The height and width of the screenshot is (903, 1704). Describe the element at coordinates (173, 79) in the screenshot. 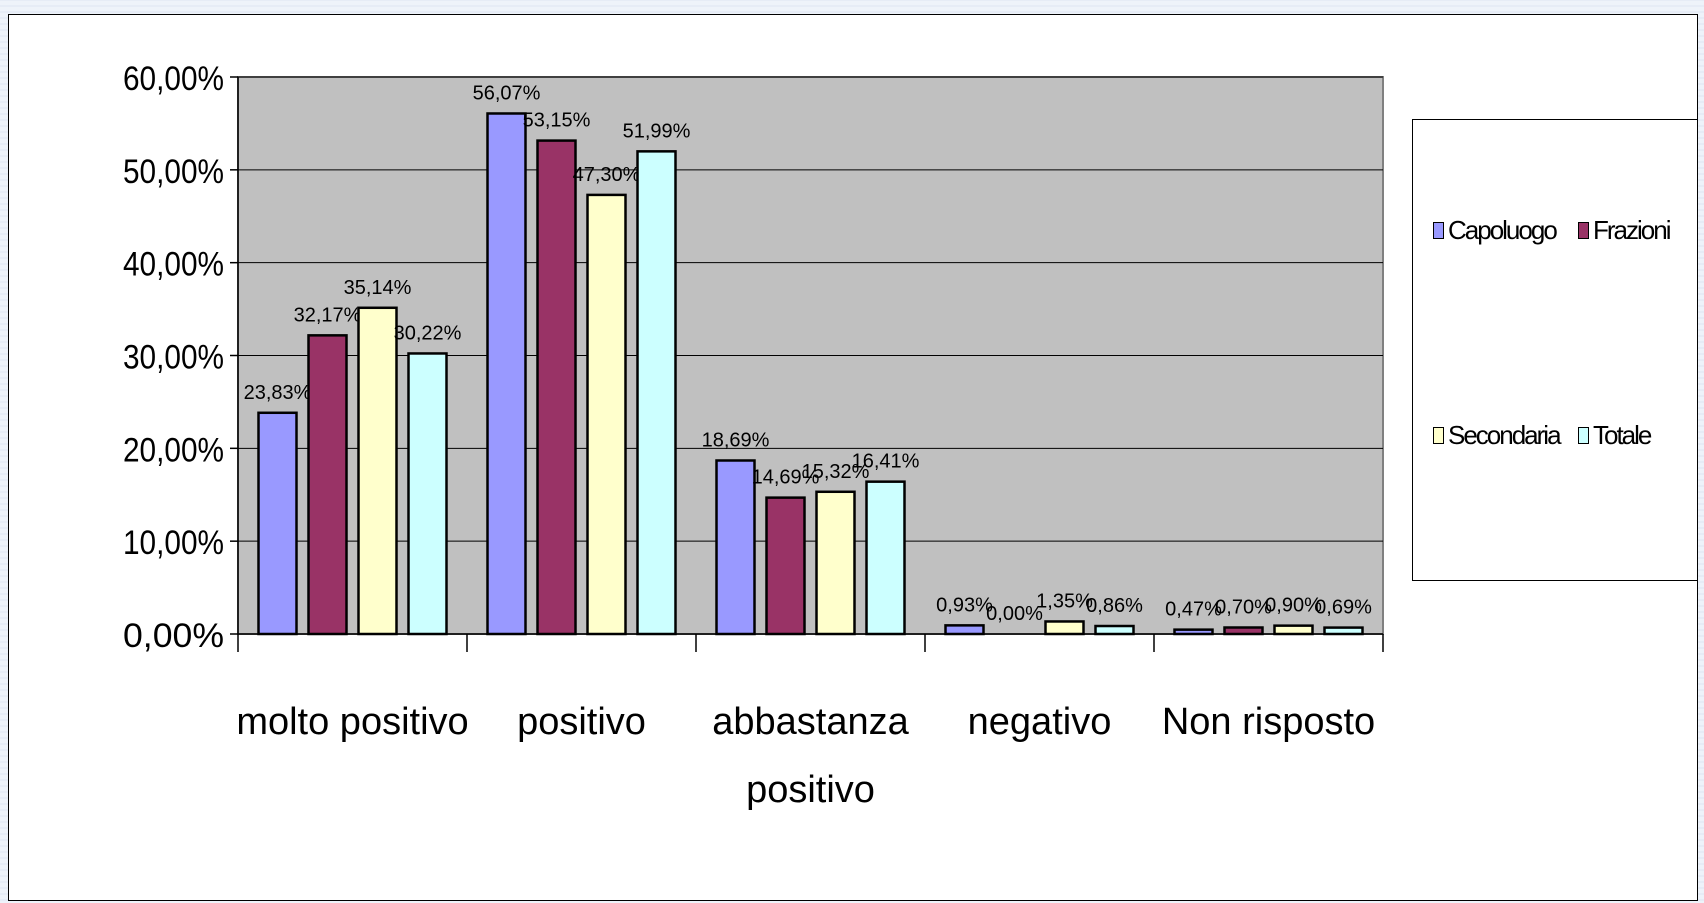

I see `y-tick-label: 60,00%` at that location.